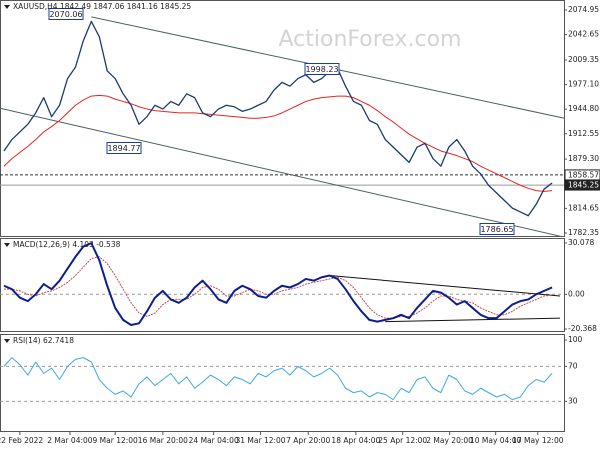  What do you see at coordinates (370, 39) in the screenshot?
I see `watermark: ActionForex.com` at bounding box center [370, 39].